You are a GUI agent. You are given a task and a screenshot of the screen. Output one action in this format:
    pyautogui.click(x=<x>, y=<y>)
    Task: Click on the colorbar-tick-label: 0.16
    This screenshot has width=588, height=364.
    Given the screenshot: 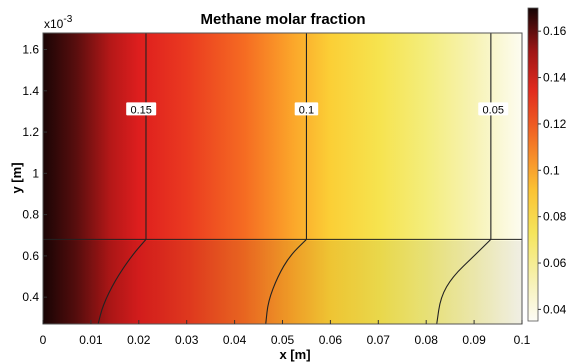 What is the action you would take?
    pyautogui.click(x=555, y=31)
    